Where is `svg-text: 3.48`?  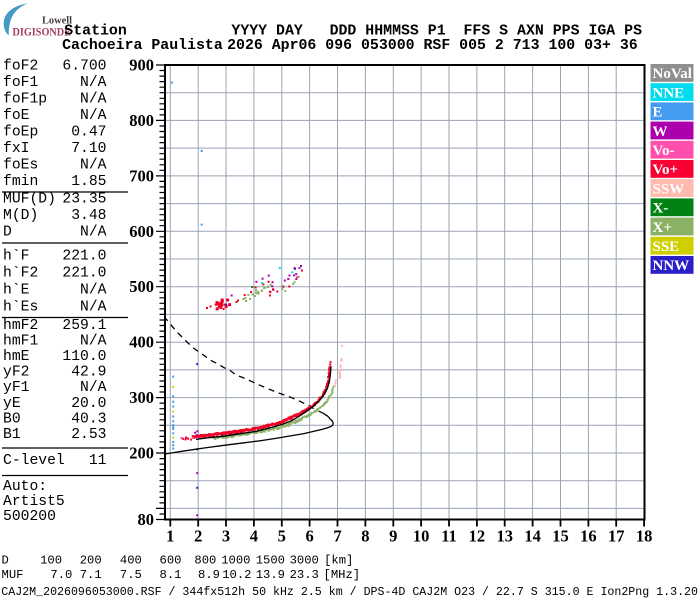 svg-text: 3.48 is located at coordinates (88, 216).